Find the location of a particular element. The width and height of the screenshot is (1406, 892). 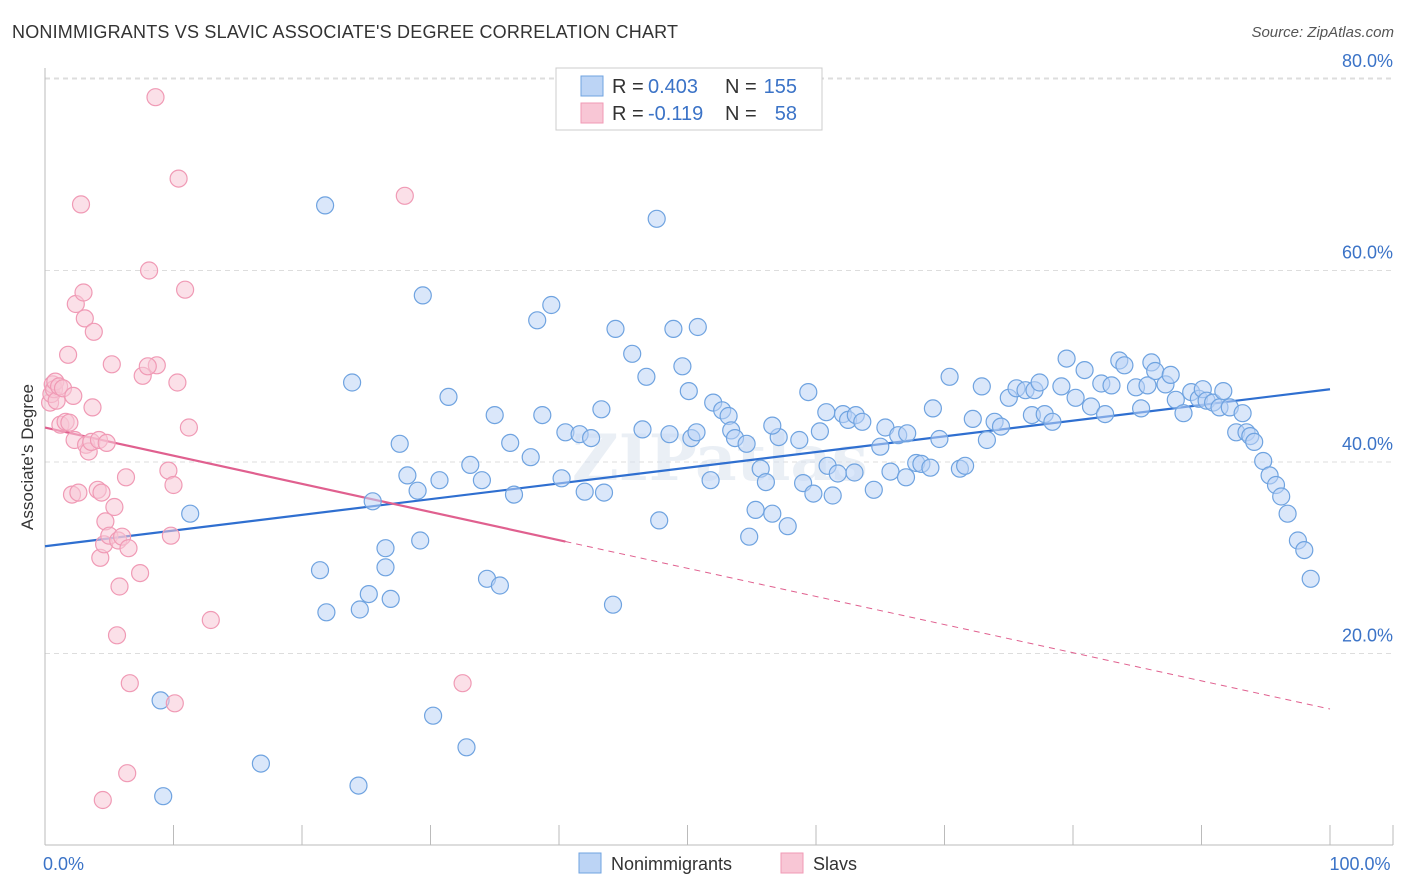

bottom-legend-swatch-nonimmigrants is located at coordinates (590, 863).